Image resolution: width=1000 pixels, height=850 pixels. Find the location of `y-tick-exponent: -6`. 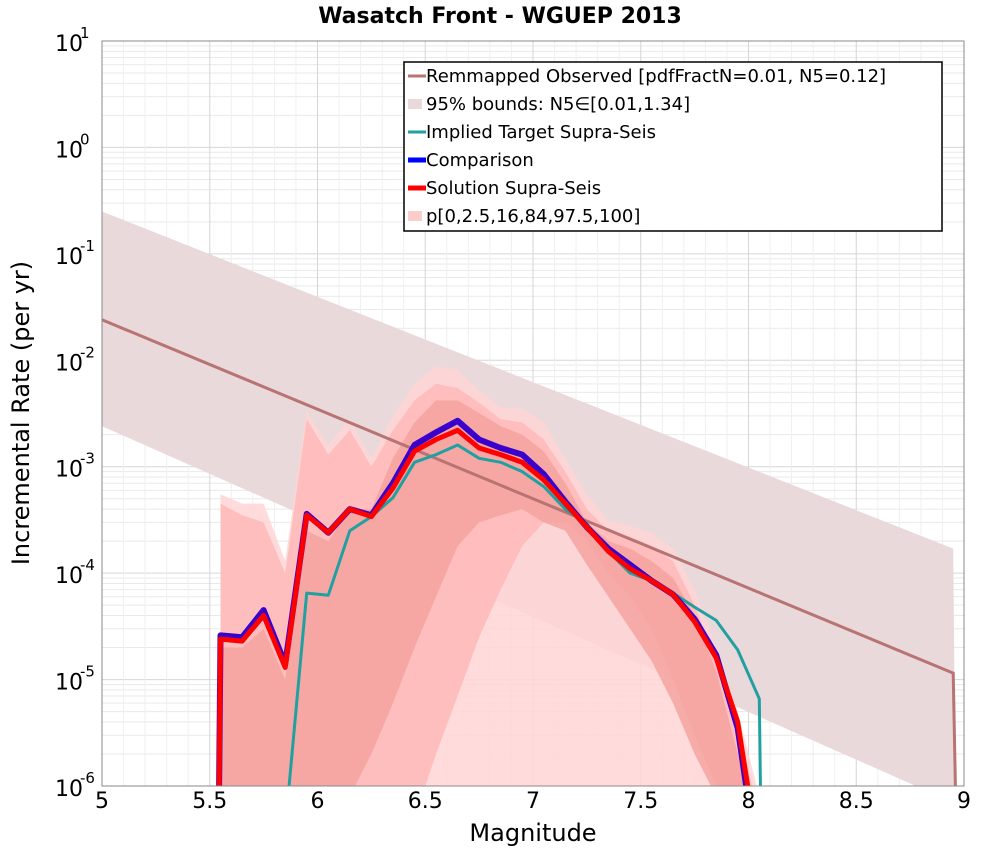

y-tick-exponent: -6 is located at coordinates (87, 778).